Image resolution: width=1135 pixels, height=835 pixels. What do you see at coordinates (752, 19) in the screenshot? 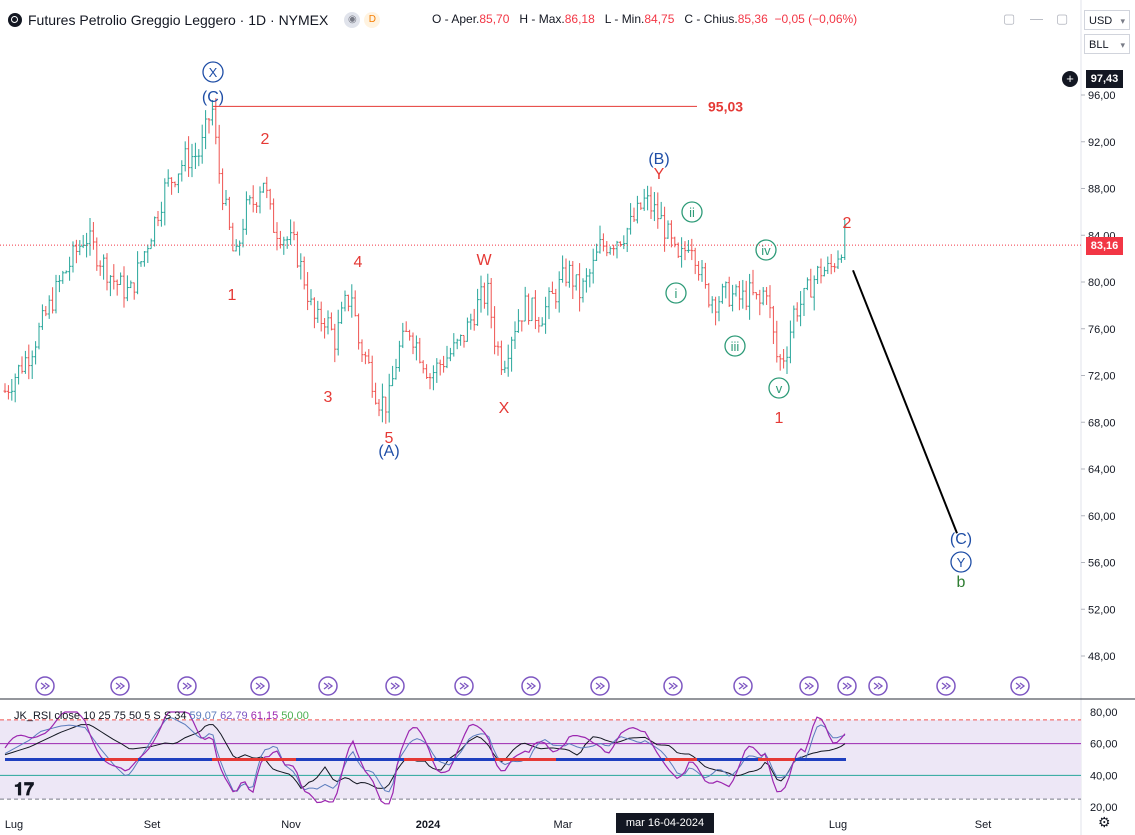
I see `close-value: 85,36` at bounding box center [752, 19].